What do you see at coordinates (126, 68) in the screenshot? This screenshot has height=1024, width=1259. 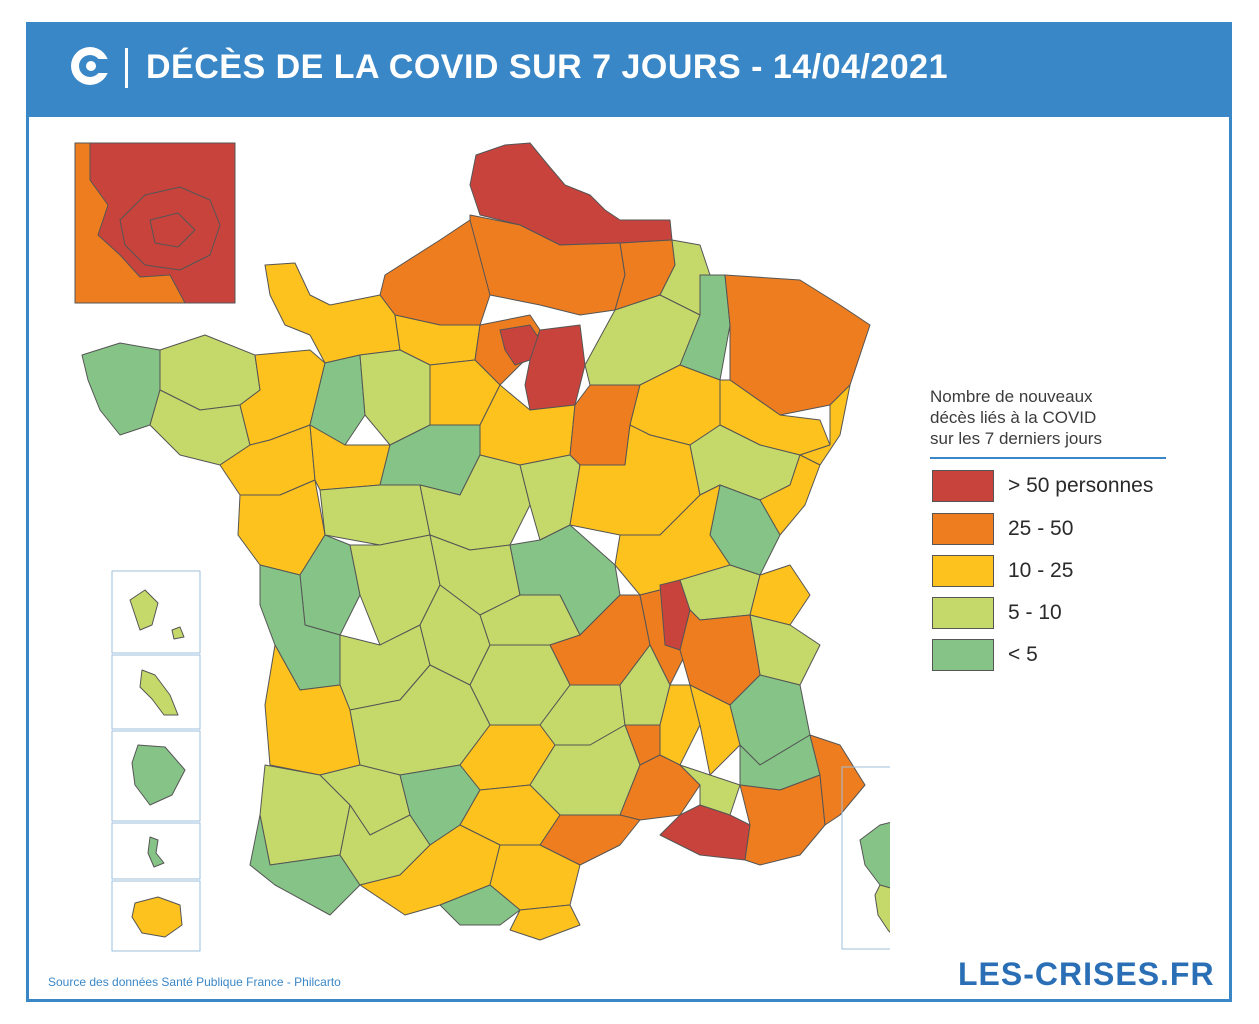 I see `header-separator` at bounding box center [126, 68].